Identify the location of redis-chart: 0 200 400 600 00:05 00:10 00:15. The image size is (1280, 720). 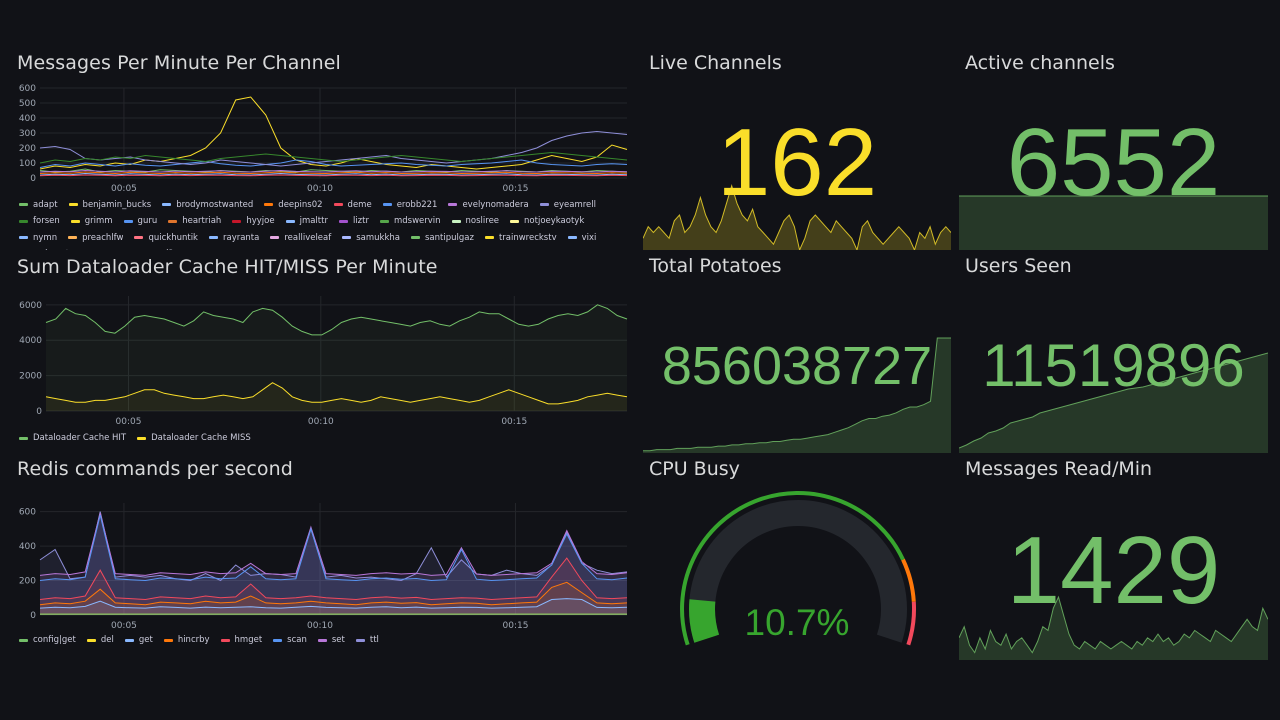
(320, 558).